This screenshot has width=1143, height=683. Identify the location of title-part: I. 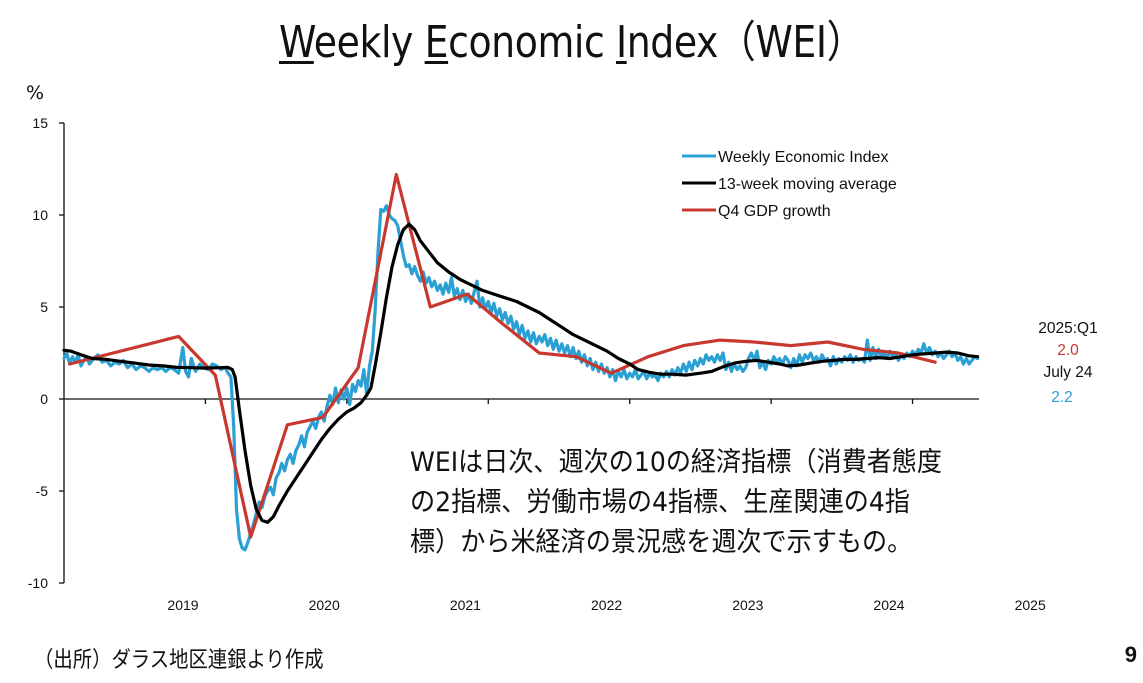
(621, 42).